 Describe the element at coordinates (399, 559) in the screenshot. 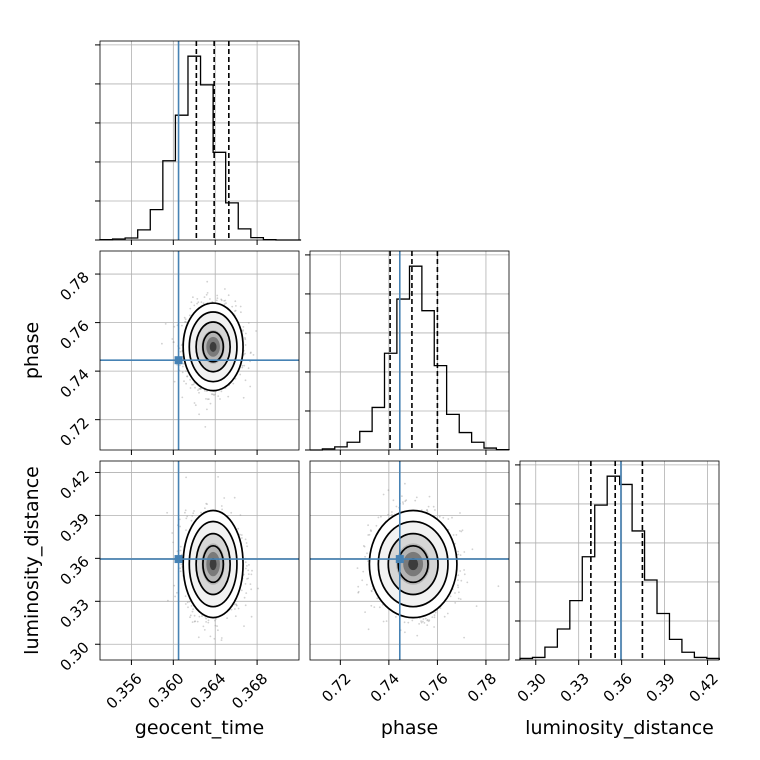

I see `truth-marker` at that location.